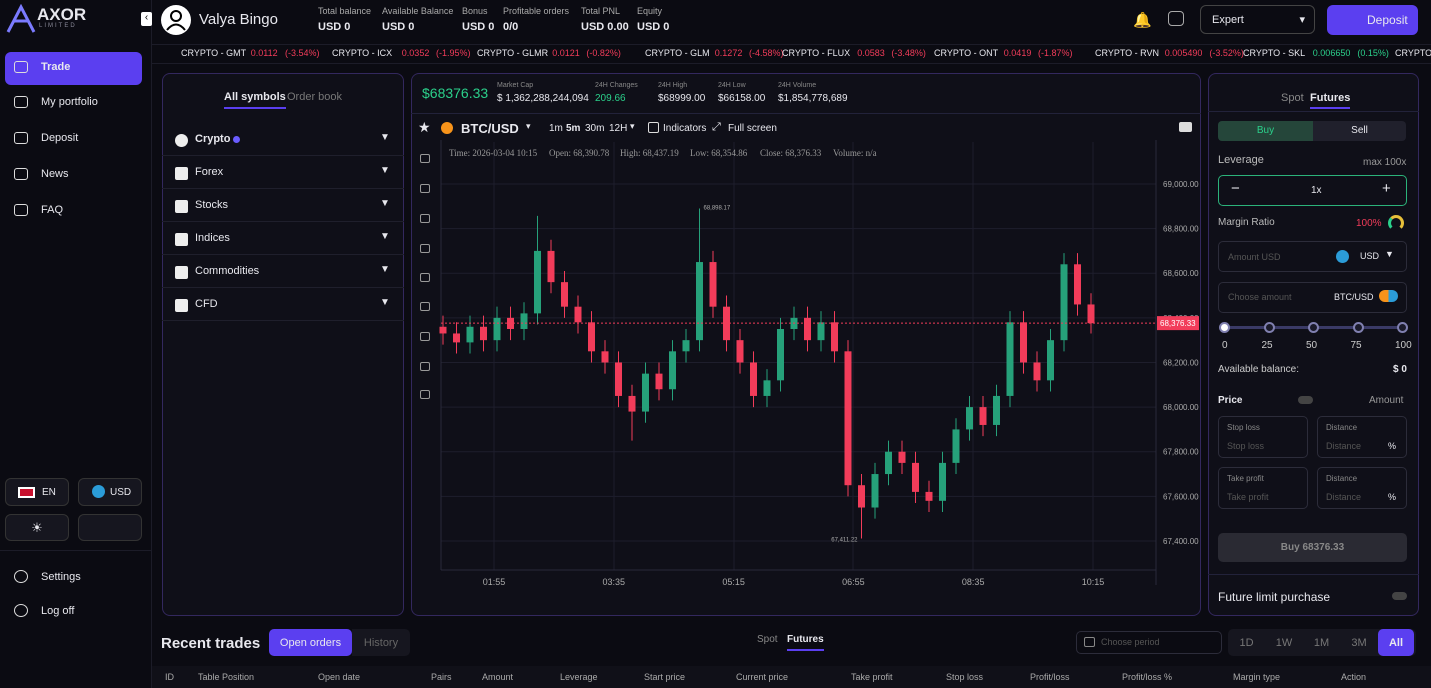 The height and width of the screenshot is (688, 1431). I want to click on symbol-group: Stocks, so click(212, 205).